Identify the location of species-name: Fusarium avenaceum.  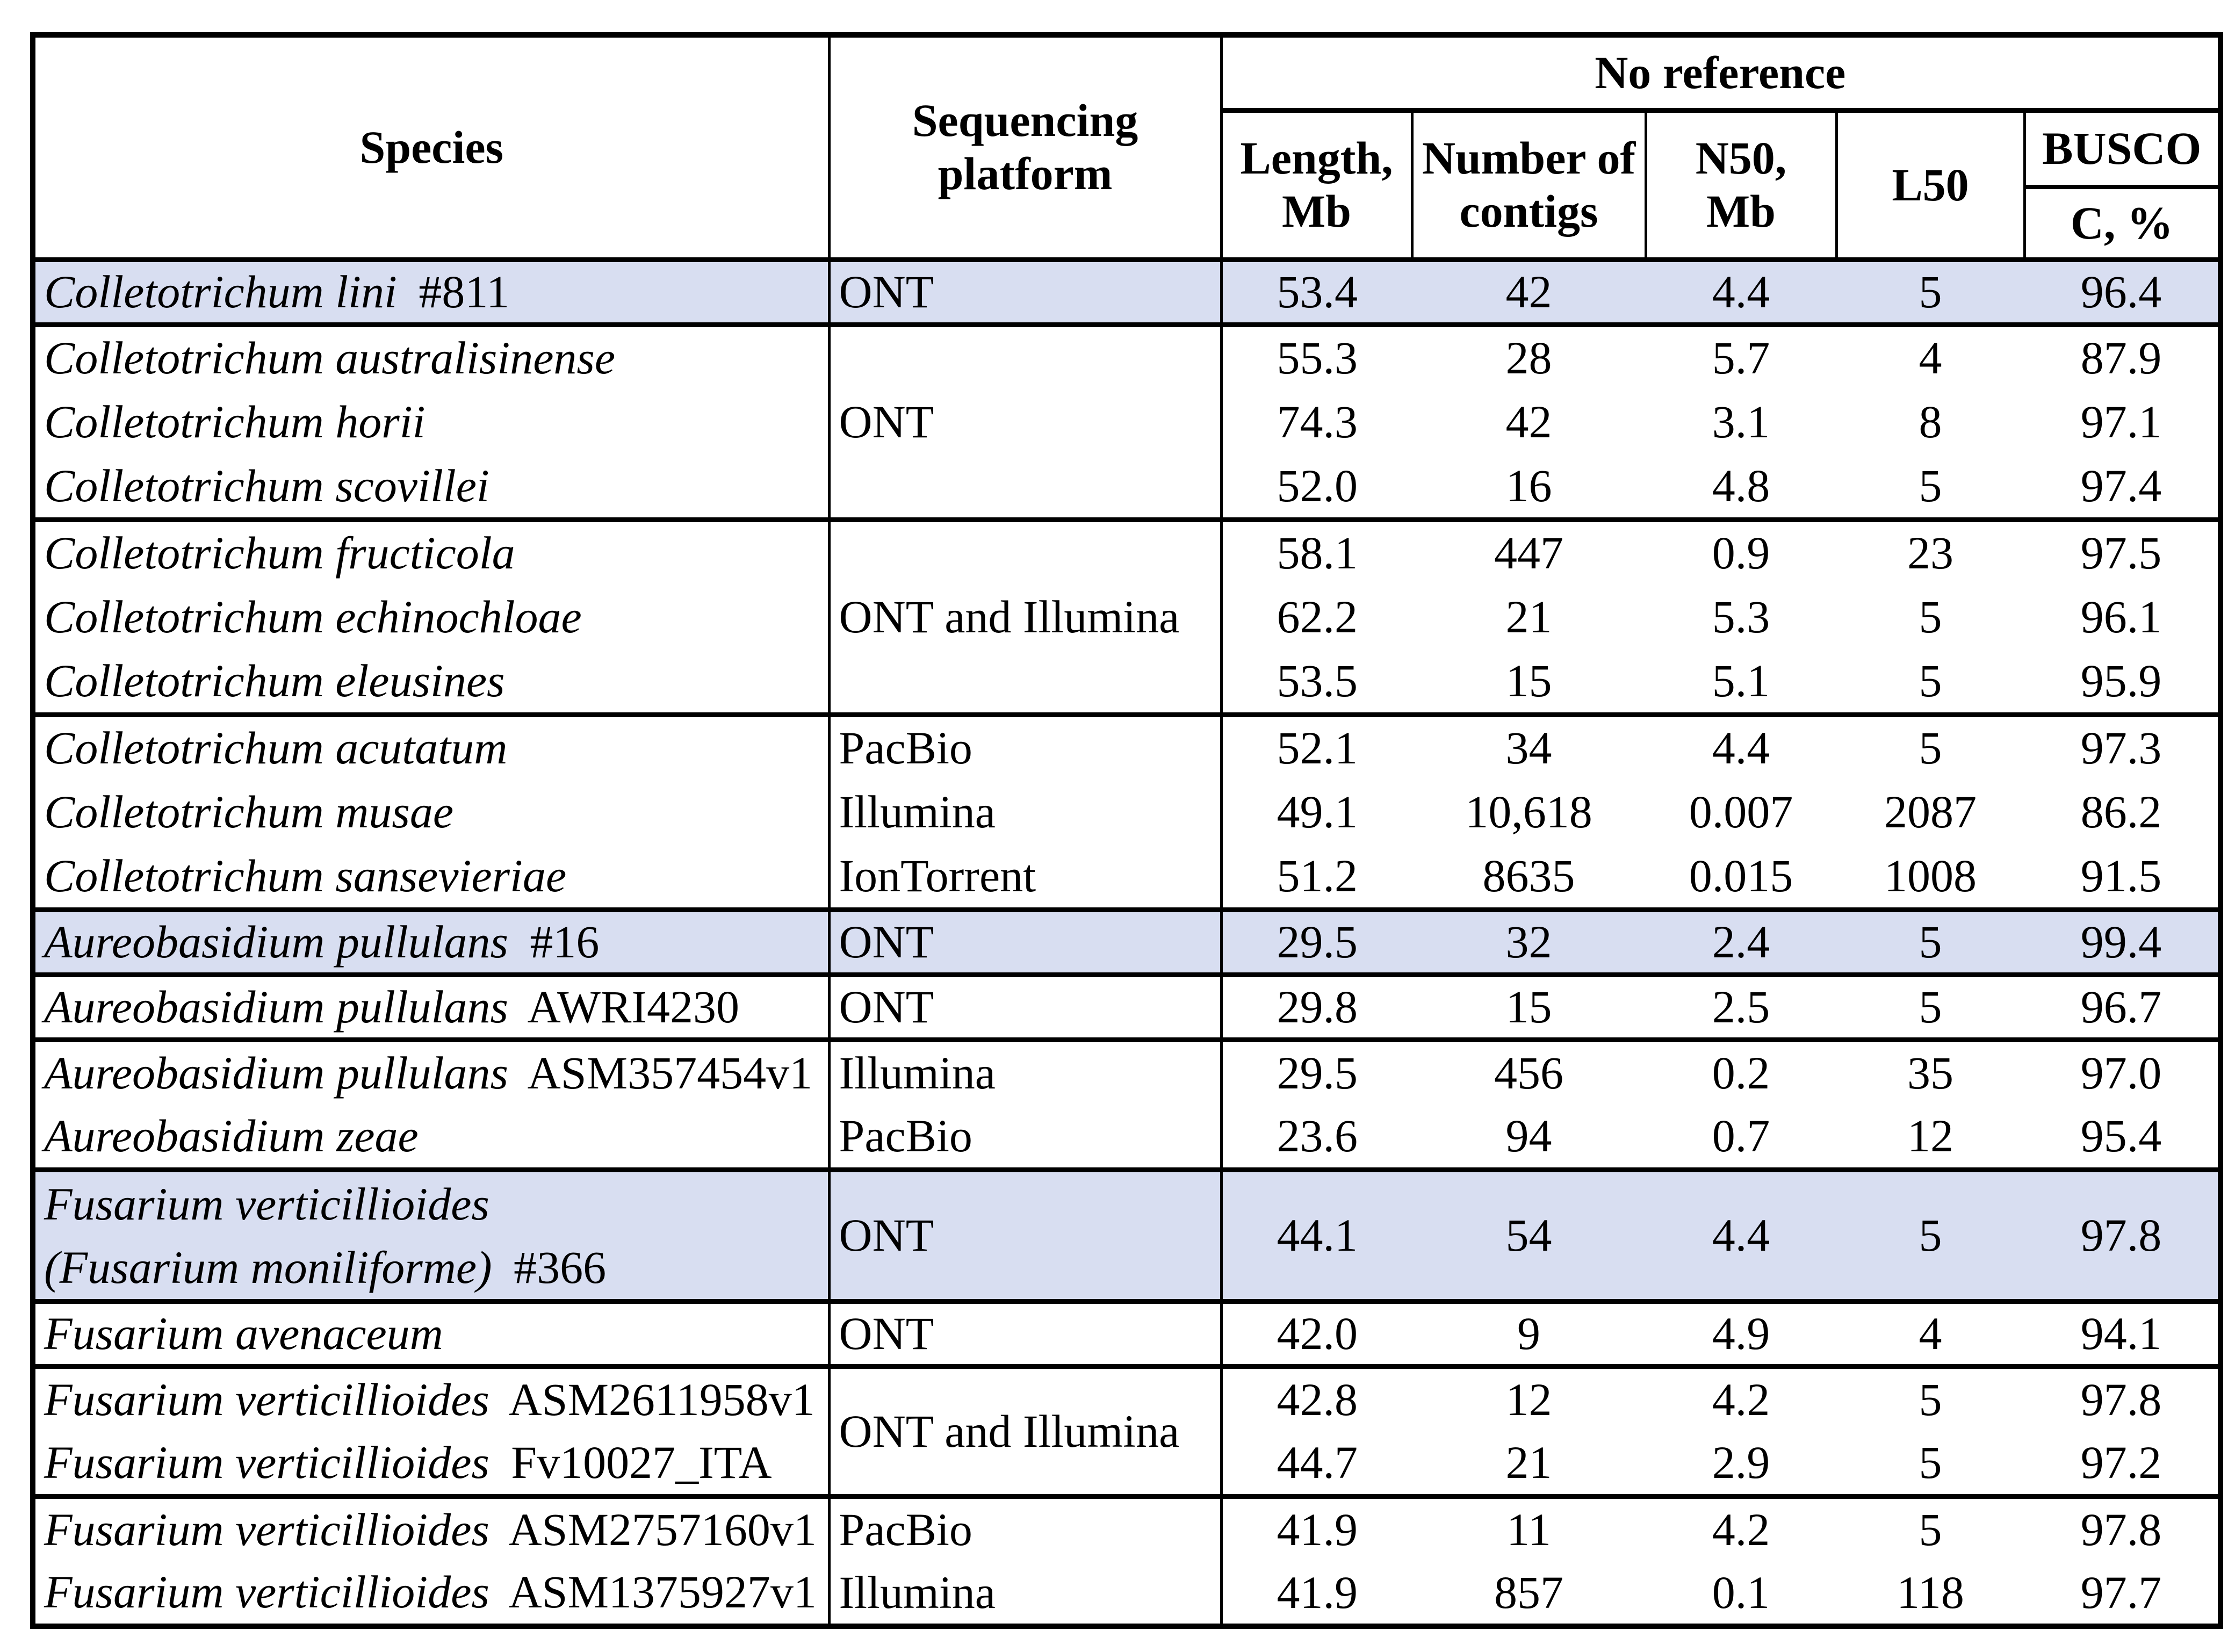
(243, 1333).